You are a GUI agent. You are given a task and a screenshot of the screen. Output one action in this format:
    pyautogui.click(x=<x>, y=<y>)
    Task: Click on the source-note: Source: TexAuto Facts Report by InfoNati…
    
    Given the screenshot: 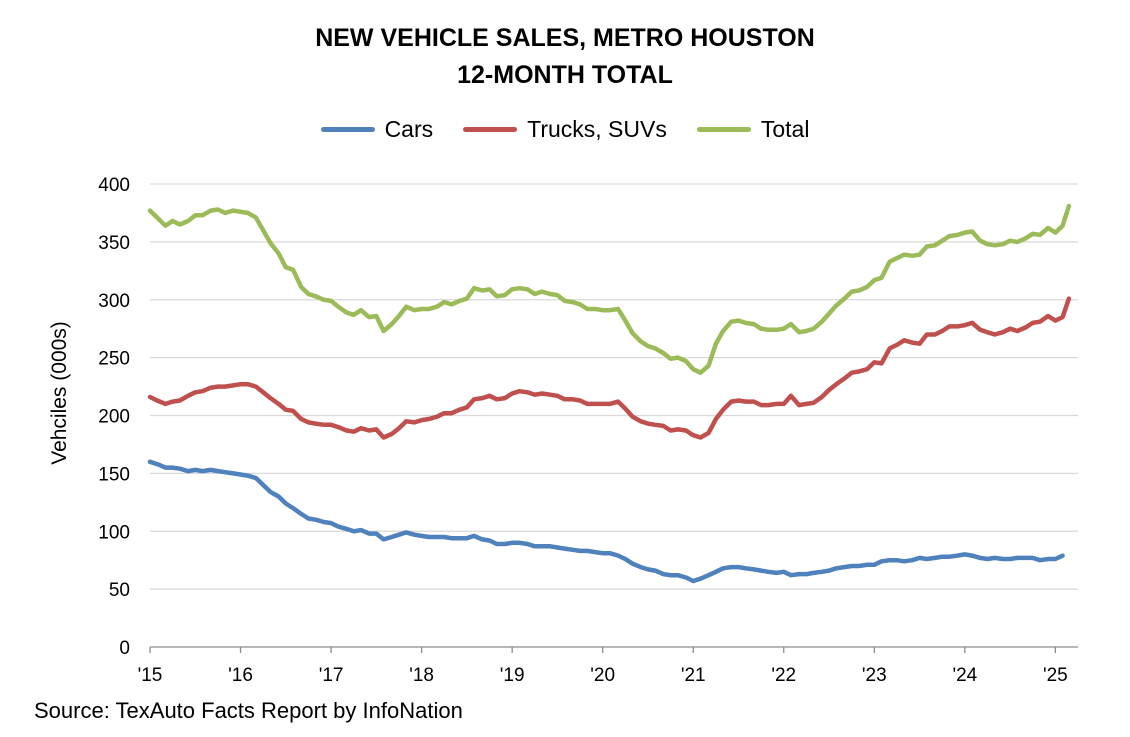 What is the action you would take?
    pyautogui.click(x=248, y=710)
    